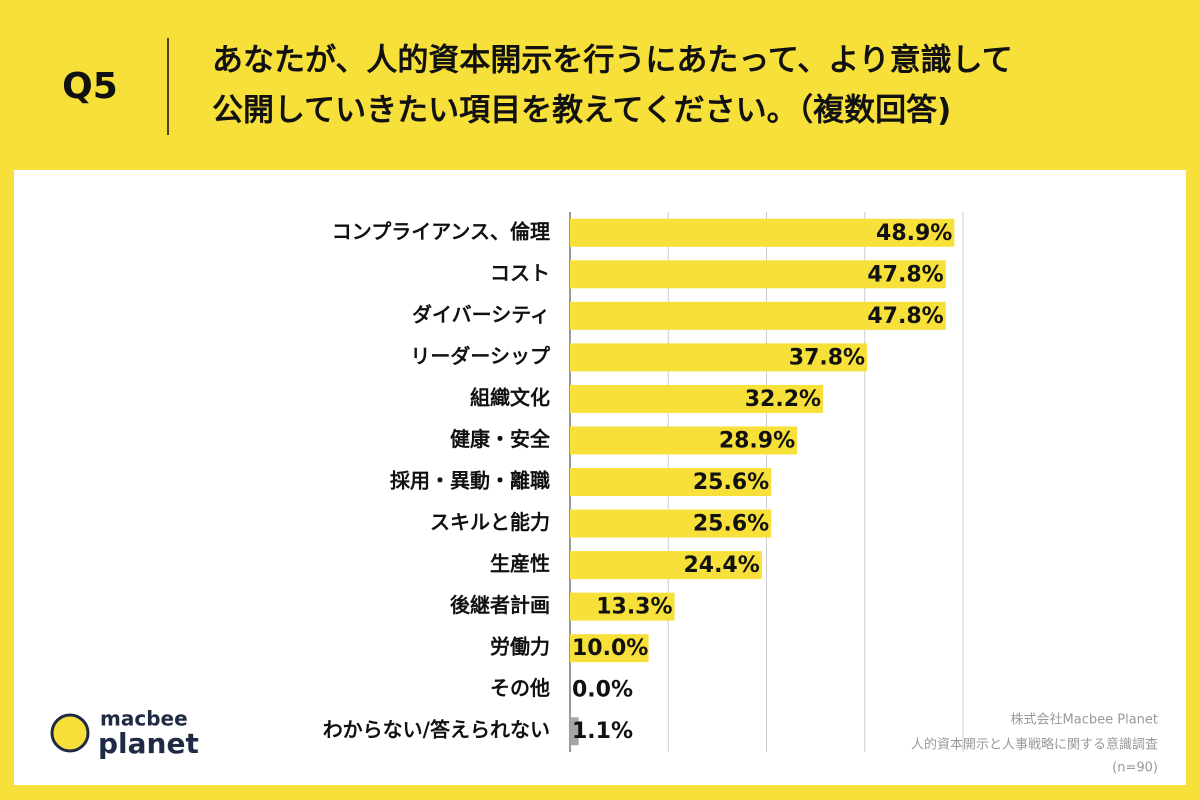 The image size is (1200, 800). What do you see at coordinates (90, 86) in the screenshot?
I see `question-number: Q5` at bounding box center [90, 86].